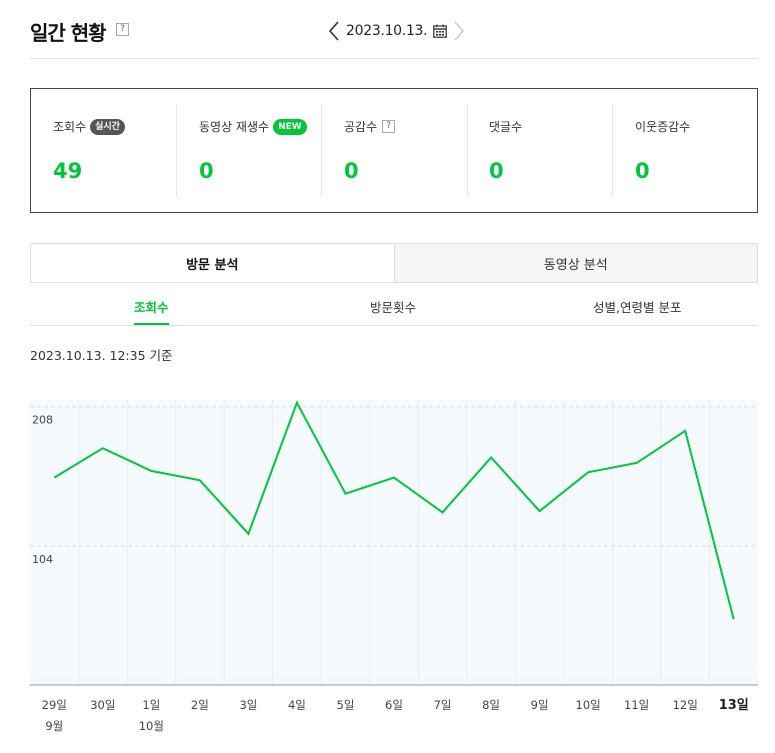  I want to click on chevron-left-icon, so click(334, 31).